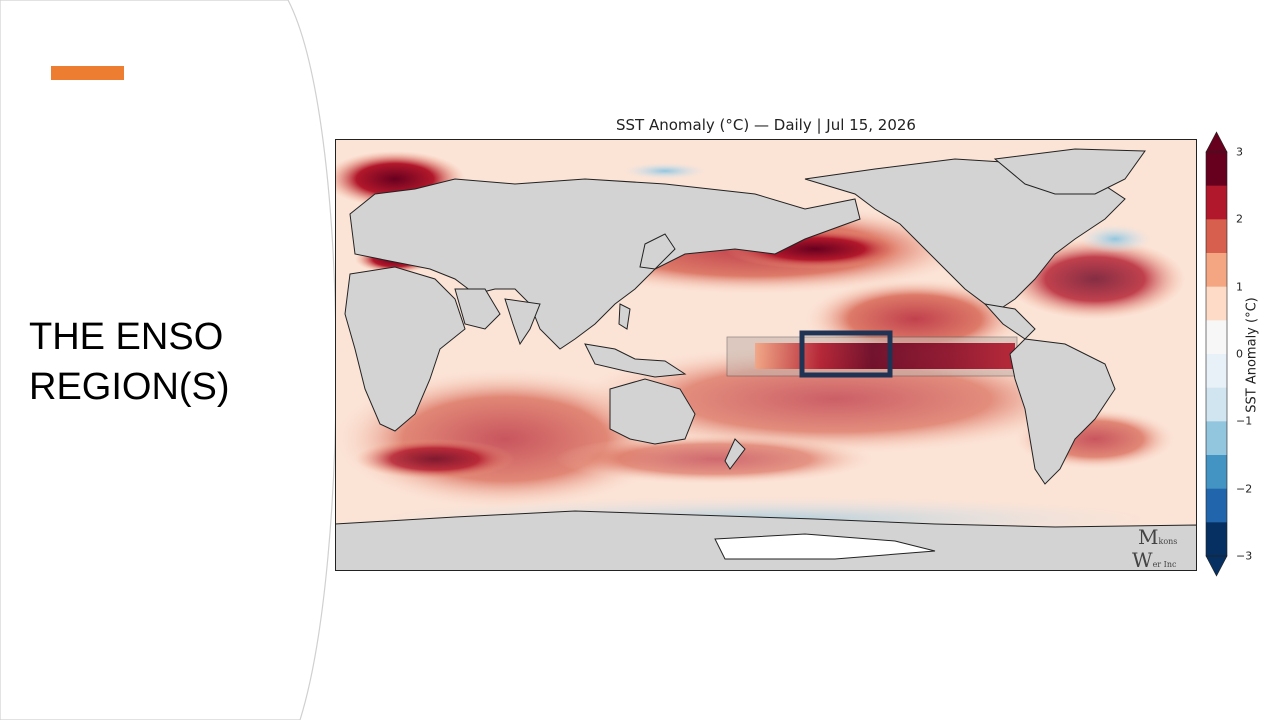 Image resolution: width=1280 pixels, height=720 pixels. What do you see at coordinates (1244, 556) in the screenshot?
I see `colorbar-tick-label: −3` at bounding box center [1244, 556].